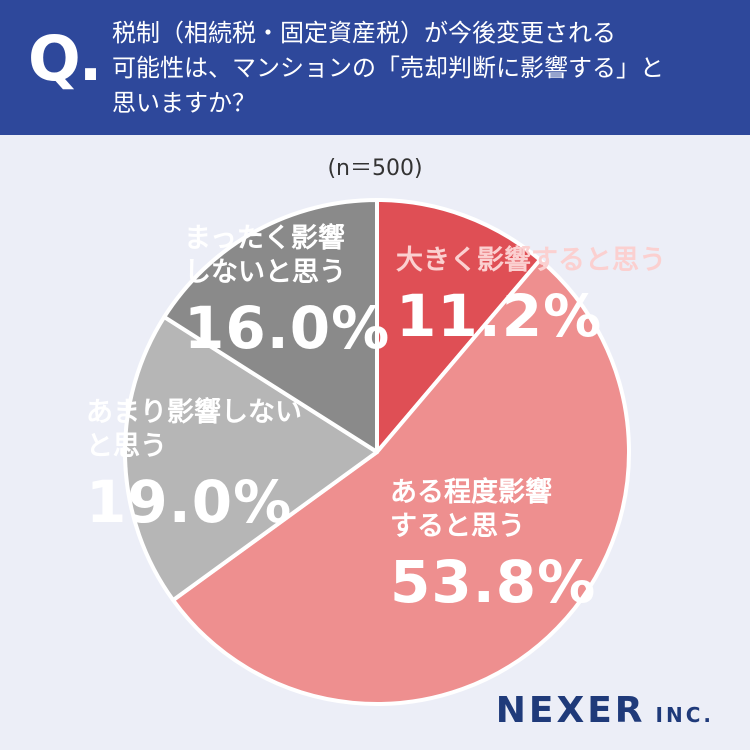 This screenshot has width=750, height=750. What do you see at coordinates (287, 328) in the screenshot?
I see `value-label: 16.0%` at bounding box center [287, 328].